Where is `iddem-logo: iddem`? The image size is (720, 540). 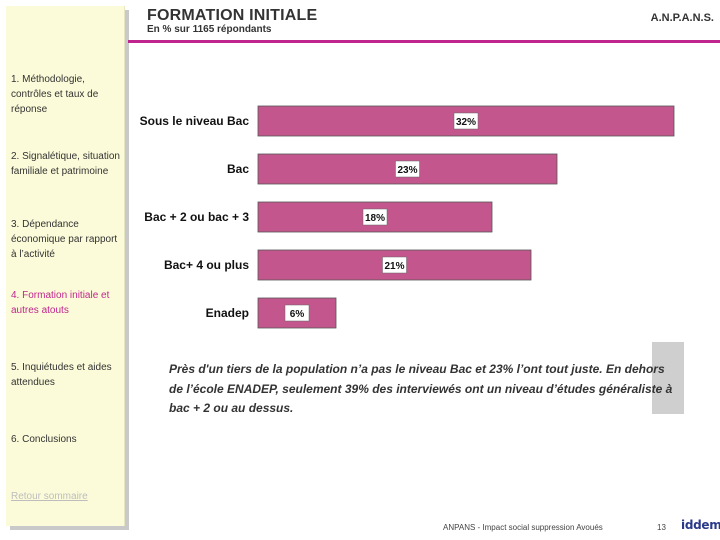 iddem-logo: iddem is located at coordinates (700, 525).